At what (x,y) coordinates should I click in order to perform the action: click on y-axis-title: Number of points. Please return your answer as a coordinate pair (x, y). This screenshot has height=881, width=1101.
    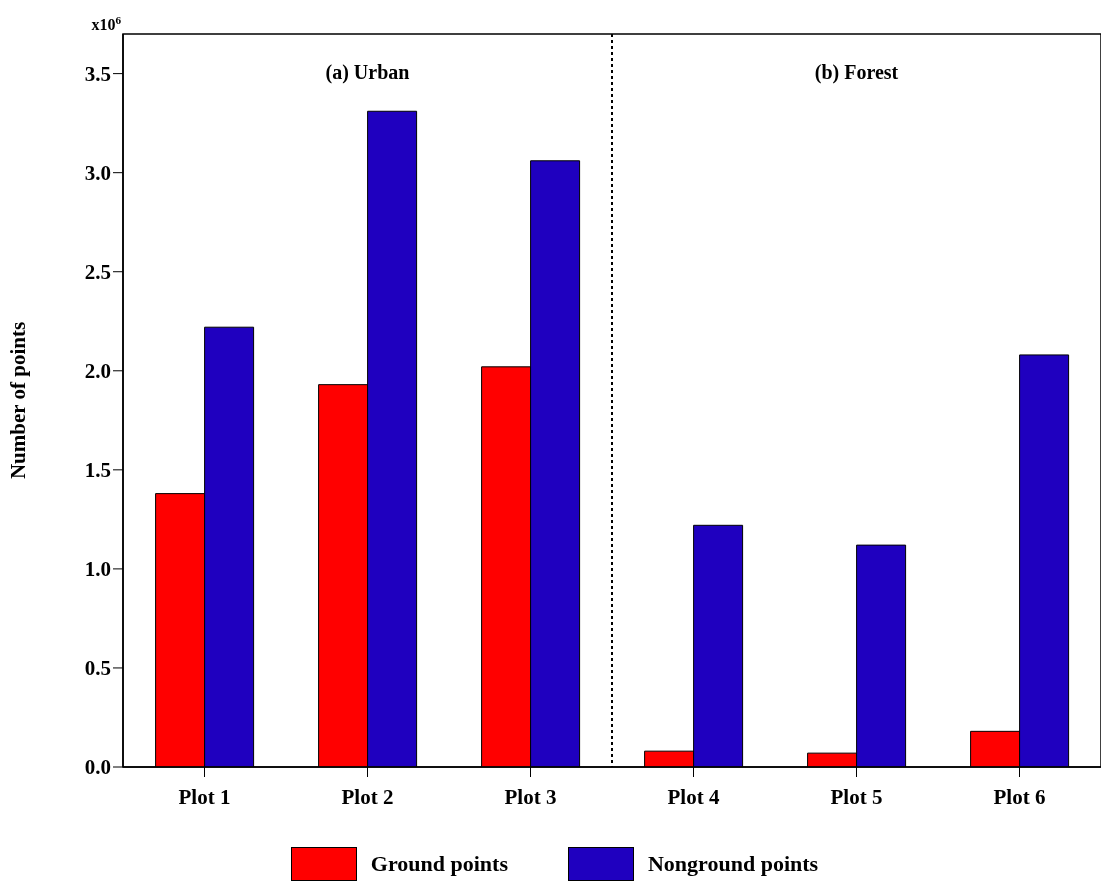
    Looking at the image, I should click on (18, 400).